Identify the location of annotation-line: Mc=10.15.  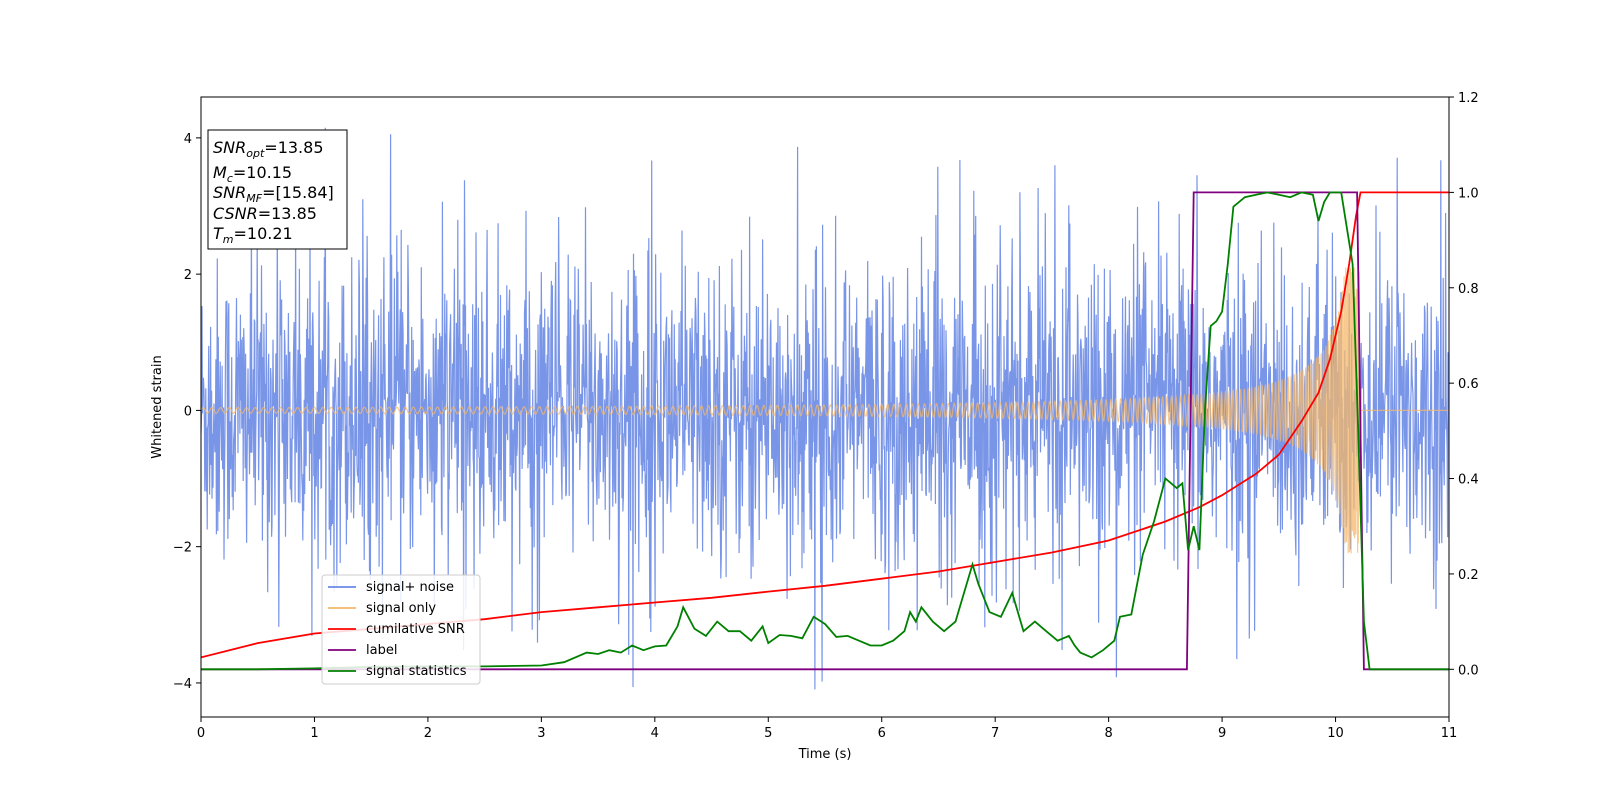
(252, 174).